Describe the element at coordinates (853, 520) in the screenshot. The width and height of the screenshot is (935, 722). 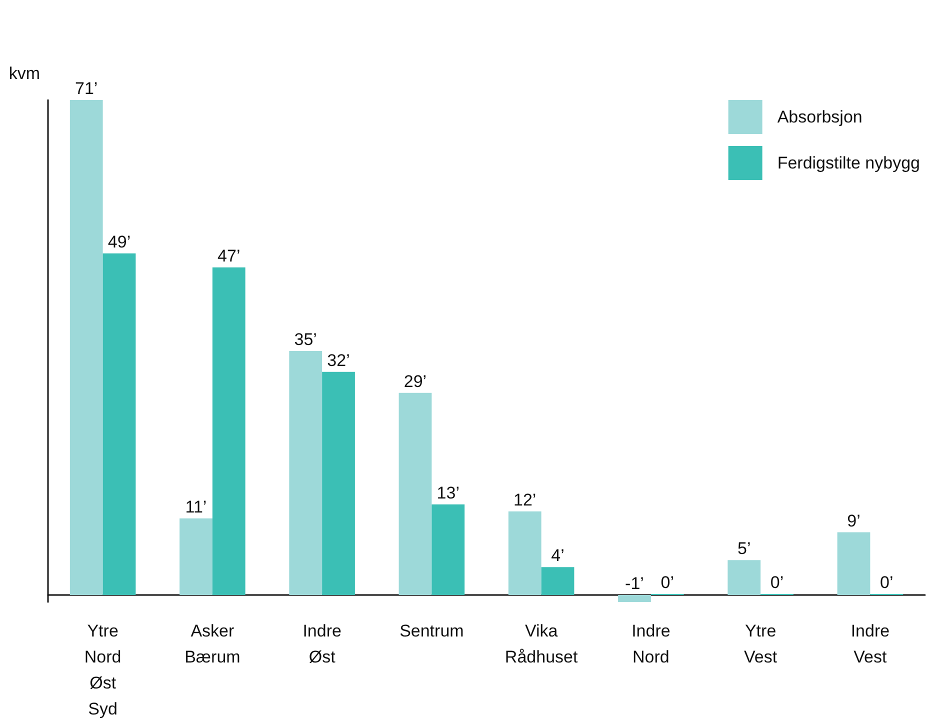
I see `data-label: 9’` at that location.